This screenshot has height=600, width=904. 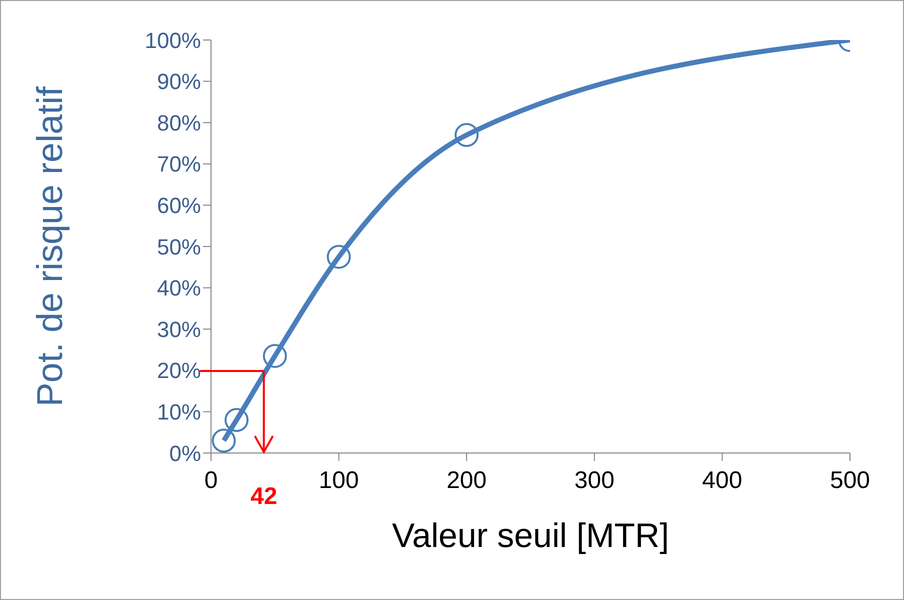 What do you see at coordinates (850, 480) in the screenshot?
I see `x-tick-label: 500` at bounding box center [850, 480].